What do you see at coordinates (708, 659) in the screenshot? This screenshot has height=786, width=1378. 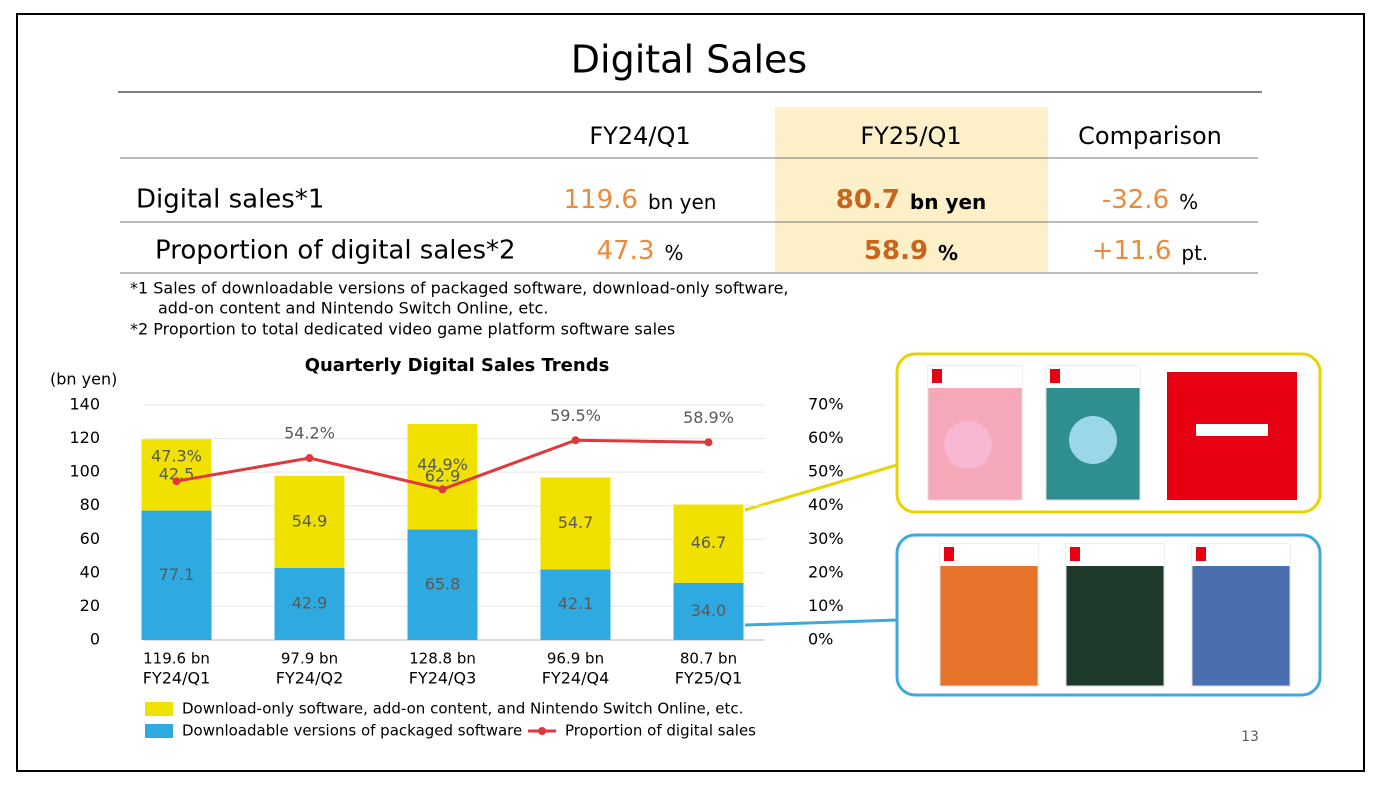 I see `total-label: 80.7 bn` at bounding box center [708, 659].